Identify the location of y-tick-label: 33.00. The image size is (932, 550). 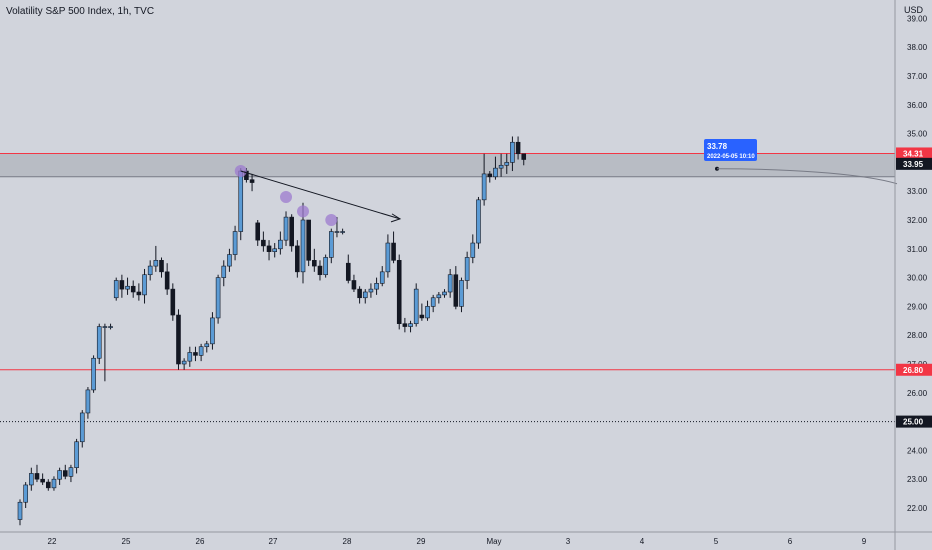
(917, 191).